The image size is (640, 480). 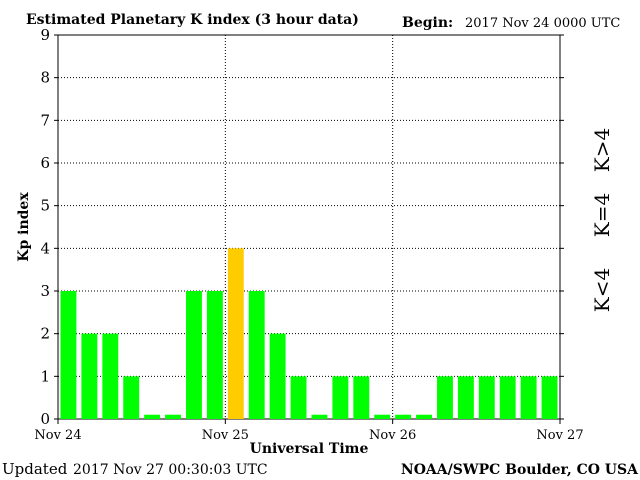 I want to click on y-axis-label: Kp index, so click(x=24, y=227).